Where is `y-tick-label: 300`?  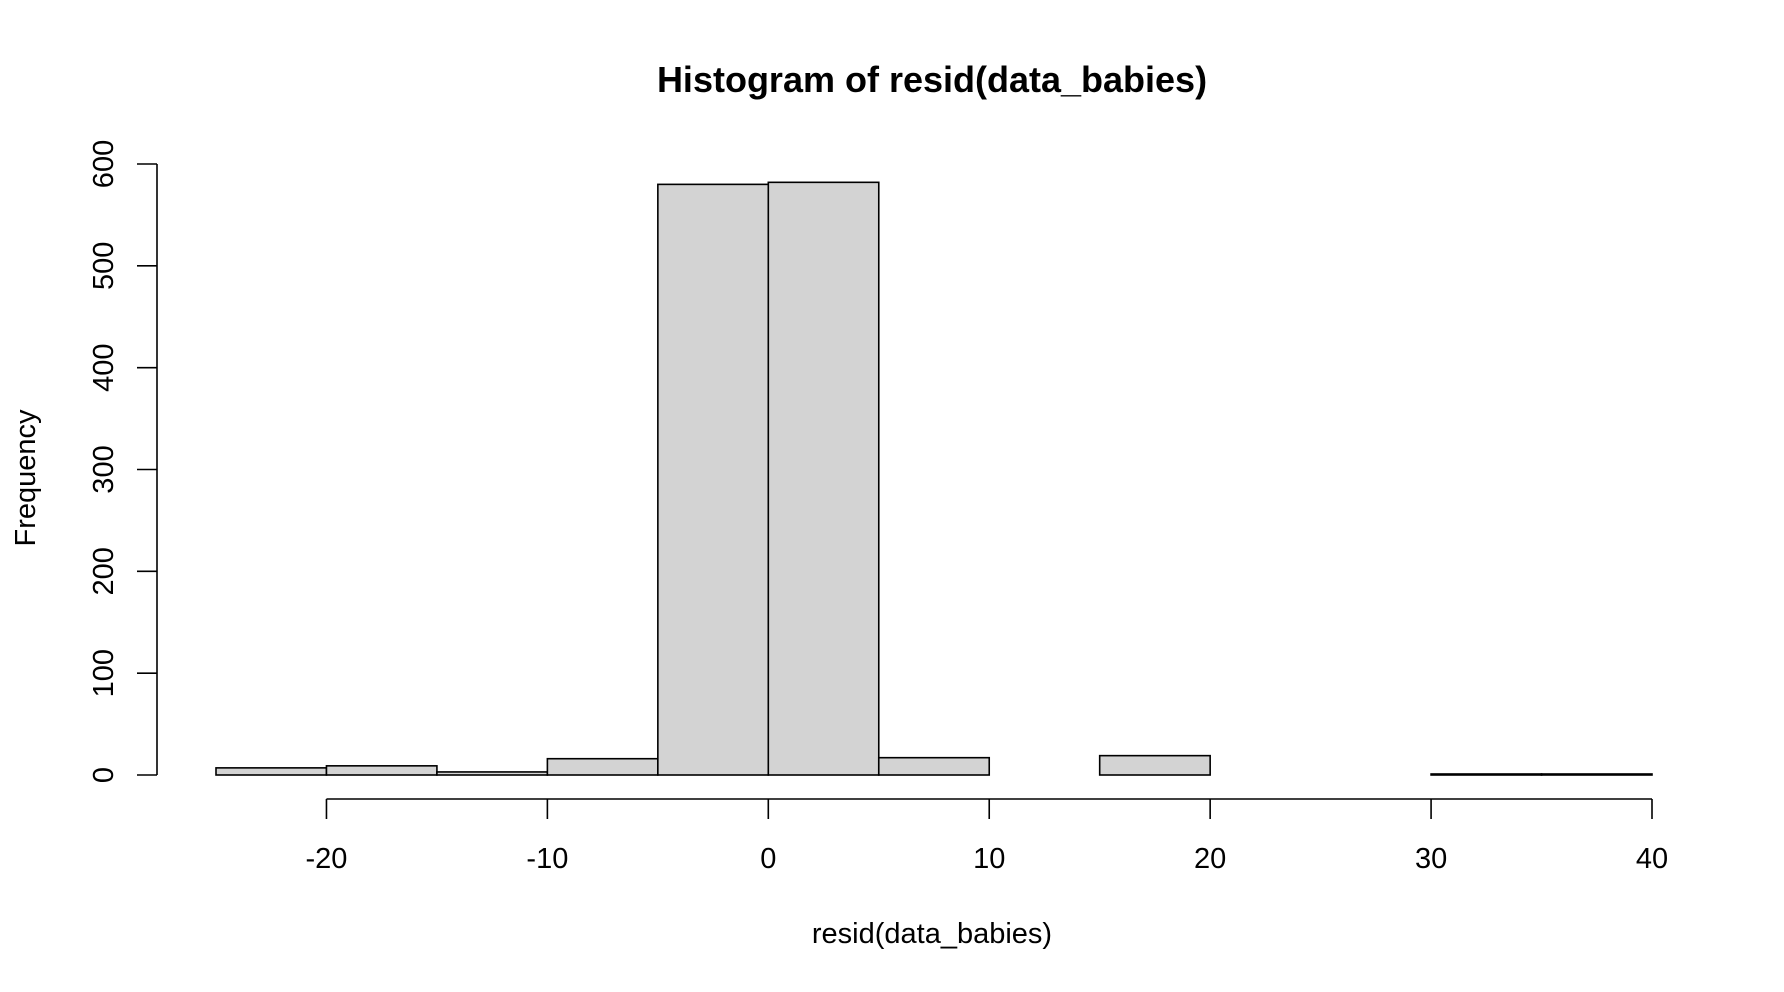 y-tick-label: 300 is located at coordinates (104, 469).